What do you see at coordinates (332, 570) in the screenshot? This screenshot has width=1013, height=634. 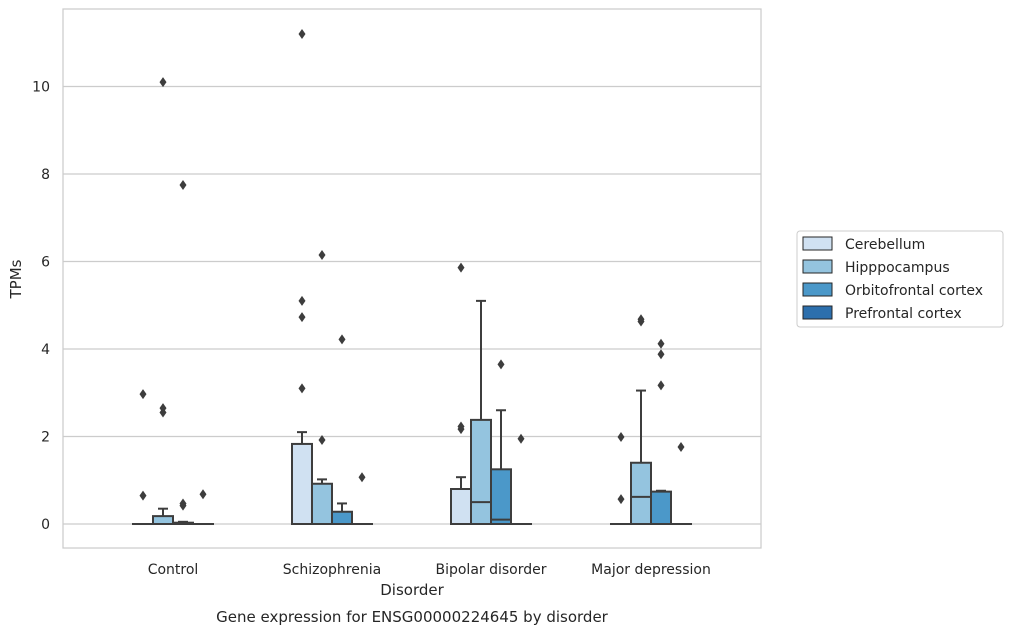 I see `x-tick-label: Schizophrenia` at bounding box center [332, 570].